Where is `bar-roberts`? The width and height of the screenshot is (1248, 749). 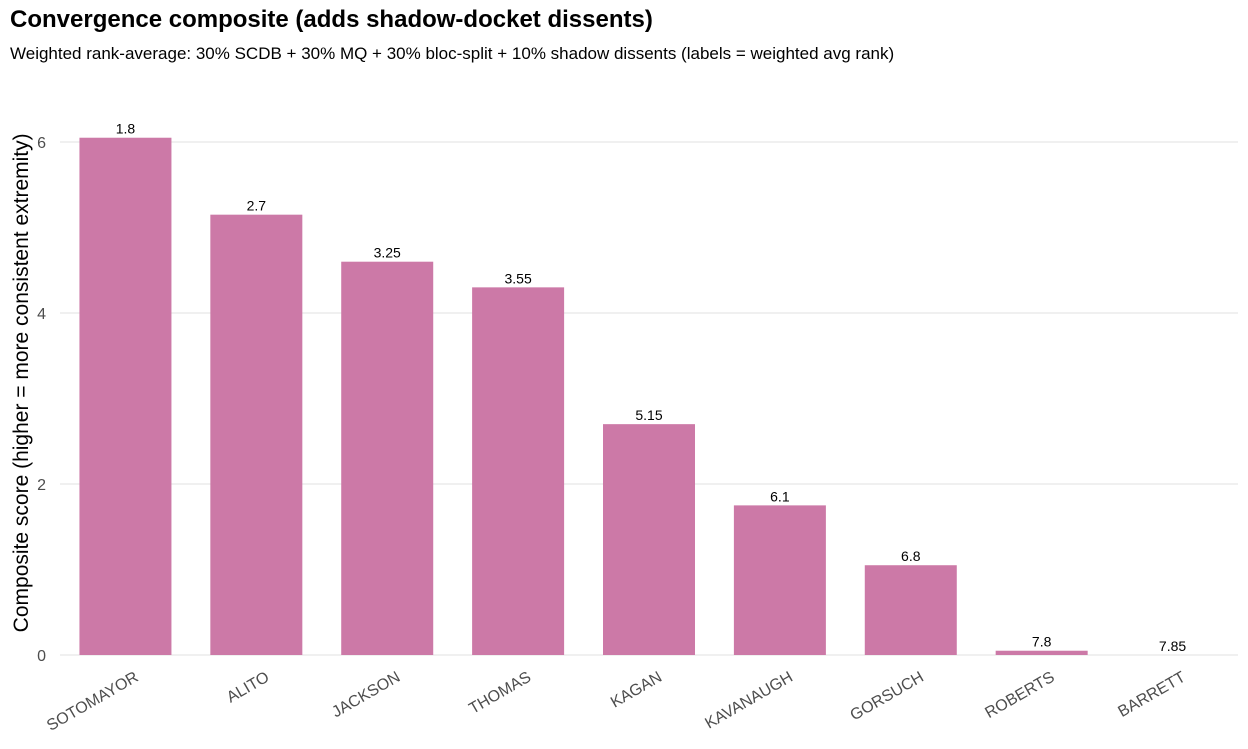
bar-roberts is located at coordinates (1041, 652).